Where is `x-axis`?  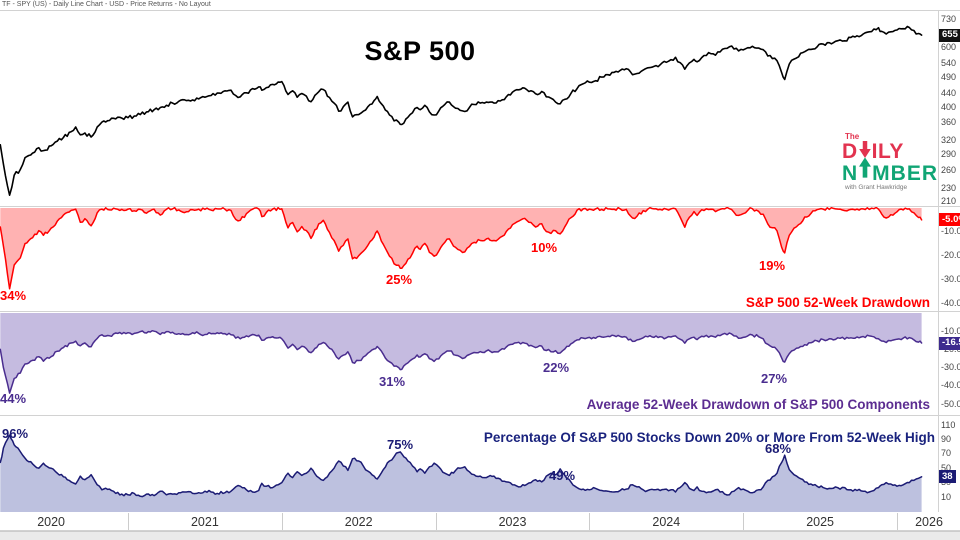
x-axis is located at coordinates (480, 521).